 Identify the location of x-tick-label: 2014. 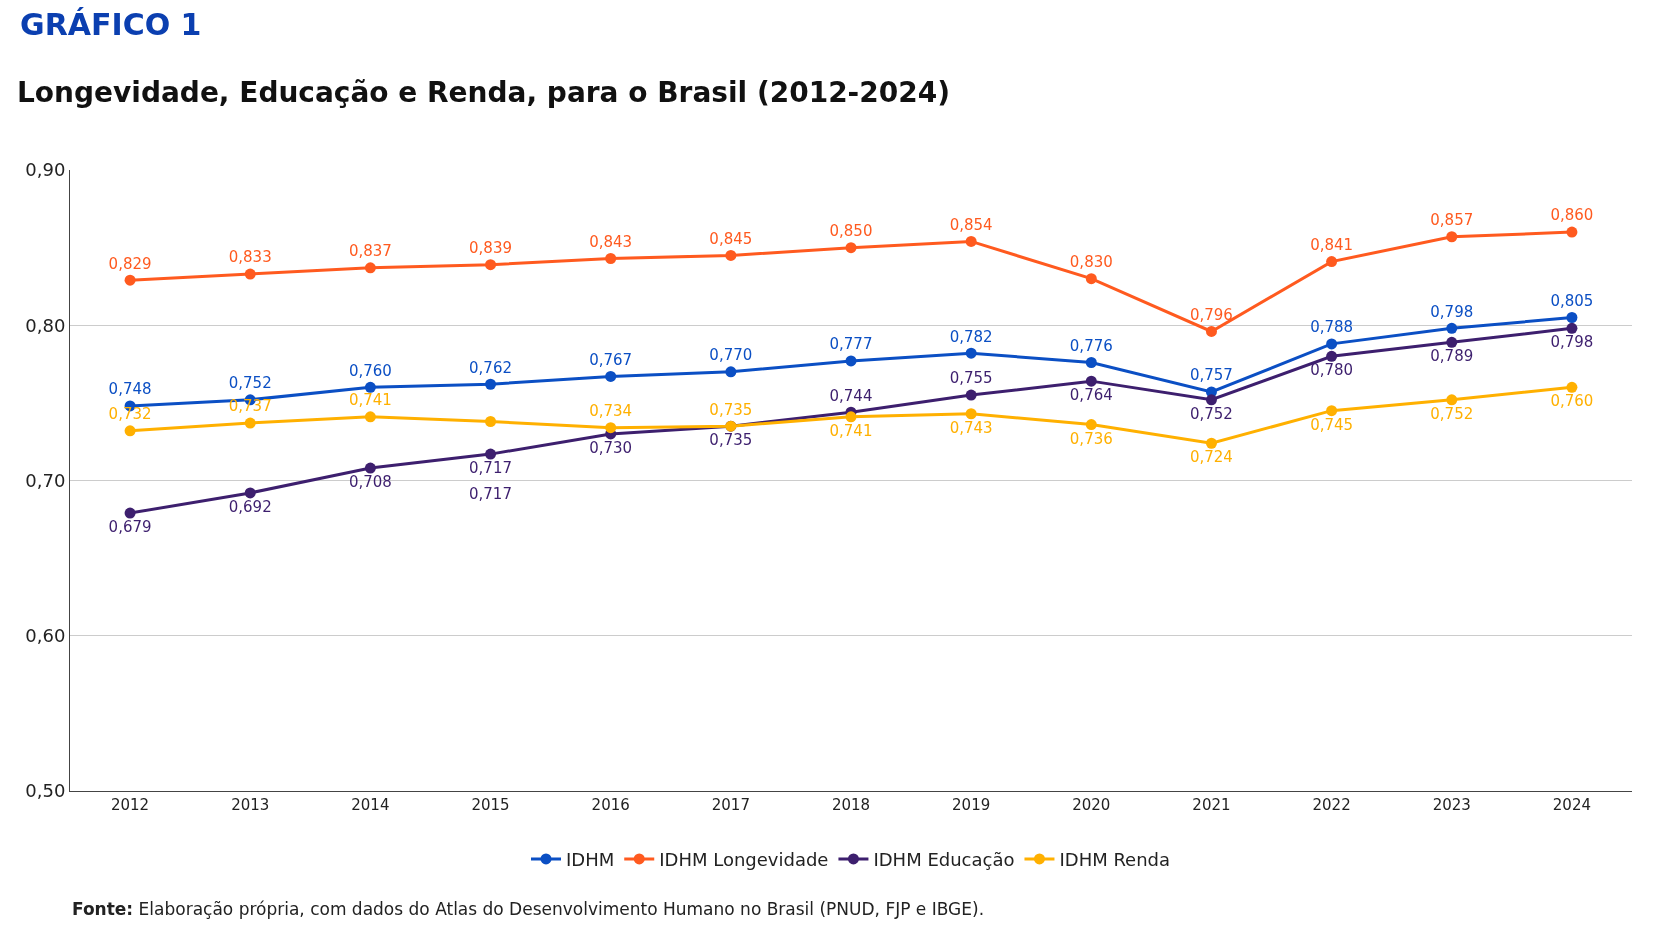
(370, 805).